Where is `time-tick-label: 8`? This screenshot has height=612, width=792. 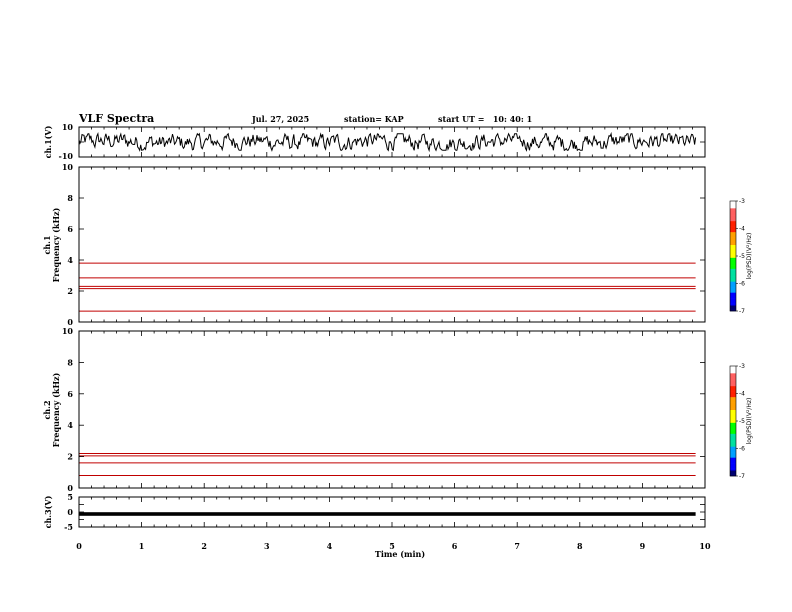 time-tick-label: 8 is located at coordinates (580, 546).